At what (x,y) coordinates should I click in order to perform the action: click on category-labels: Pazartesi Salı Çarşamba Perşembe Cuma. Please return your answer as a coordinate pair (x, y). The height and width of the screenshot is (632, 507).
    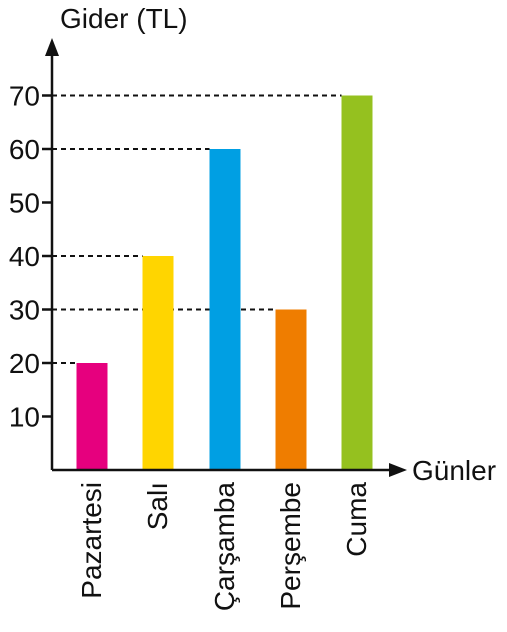
    Looking at the image, I should click on (224, 547).